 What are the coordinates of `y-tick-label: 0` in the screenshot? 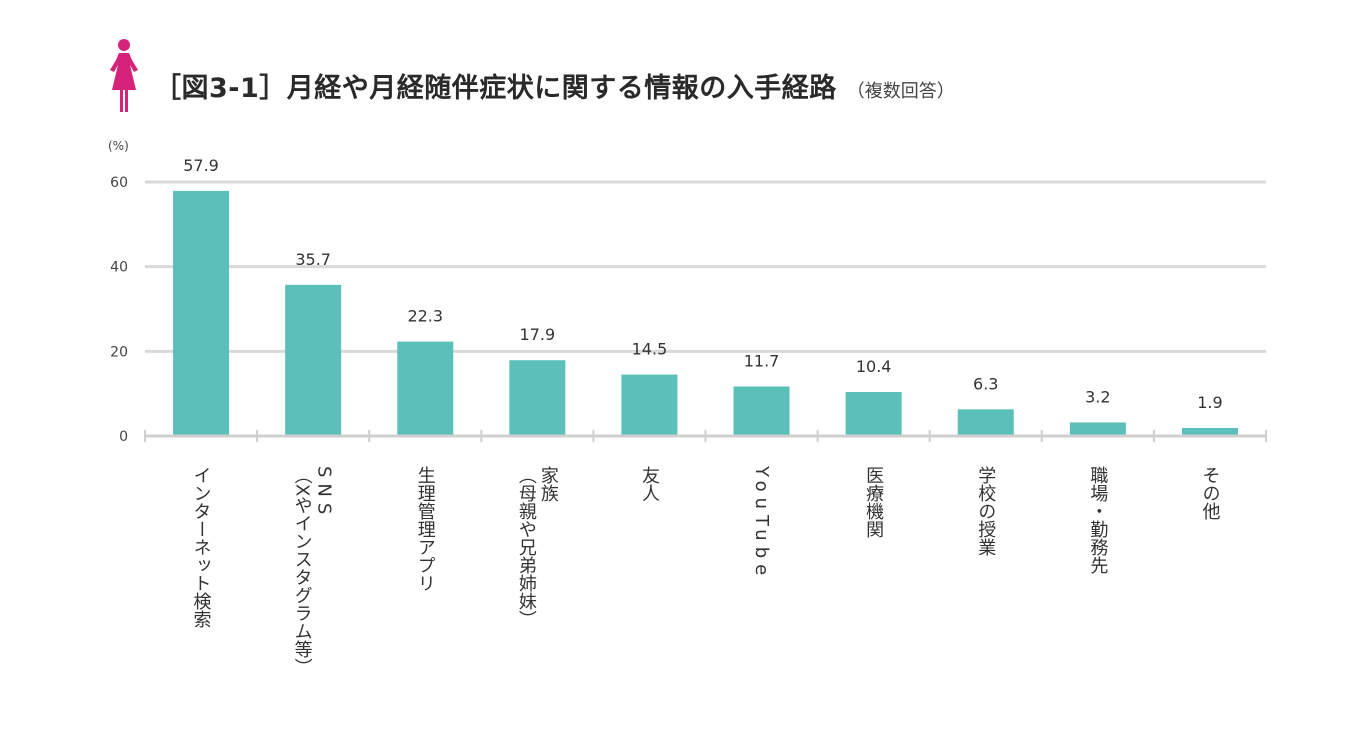 It's located at (123, 437).